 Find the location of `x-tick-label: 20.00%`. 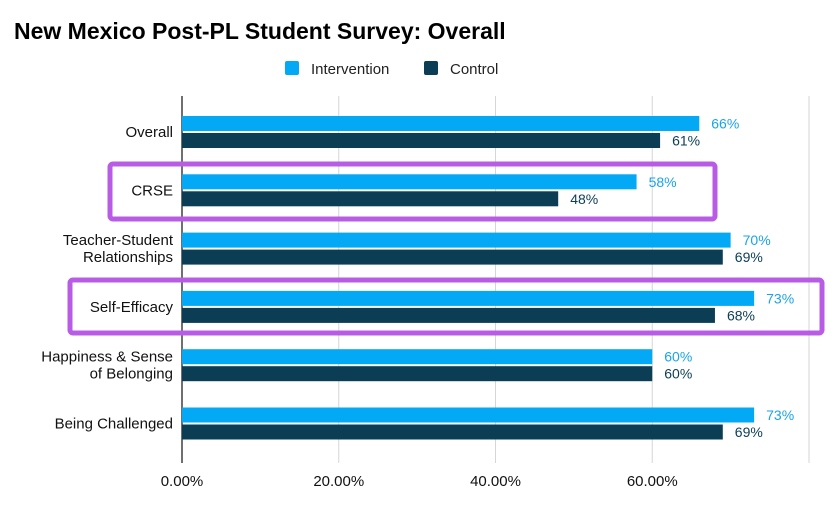

x-tick-label: 20.00% is located at coordinates (338, 481).